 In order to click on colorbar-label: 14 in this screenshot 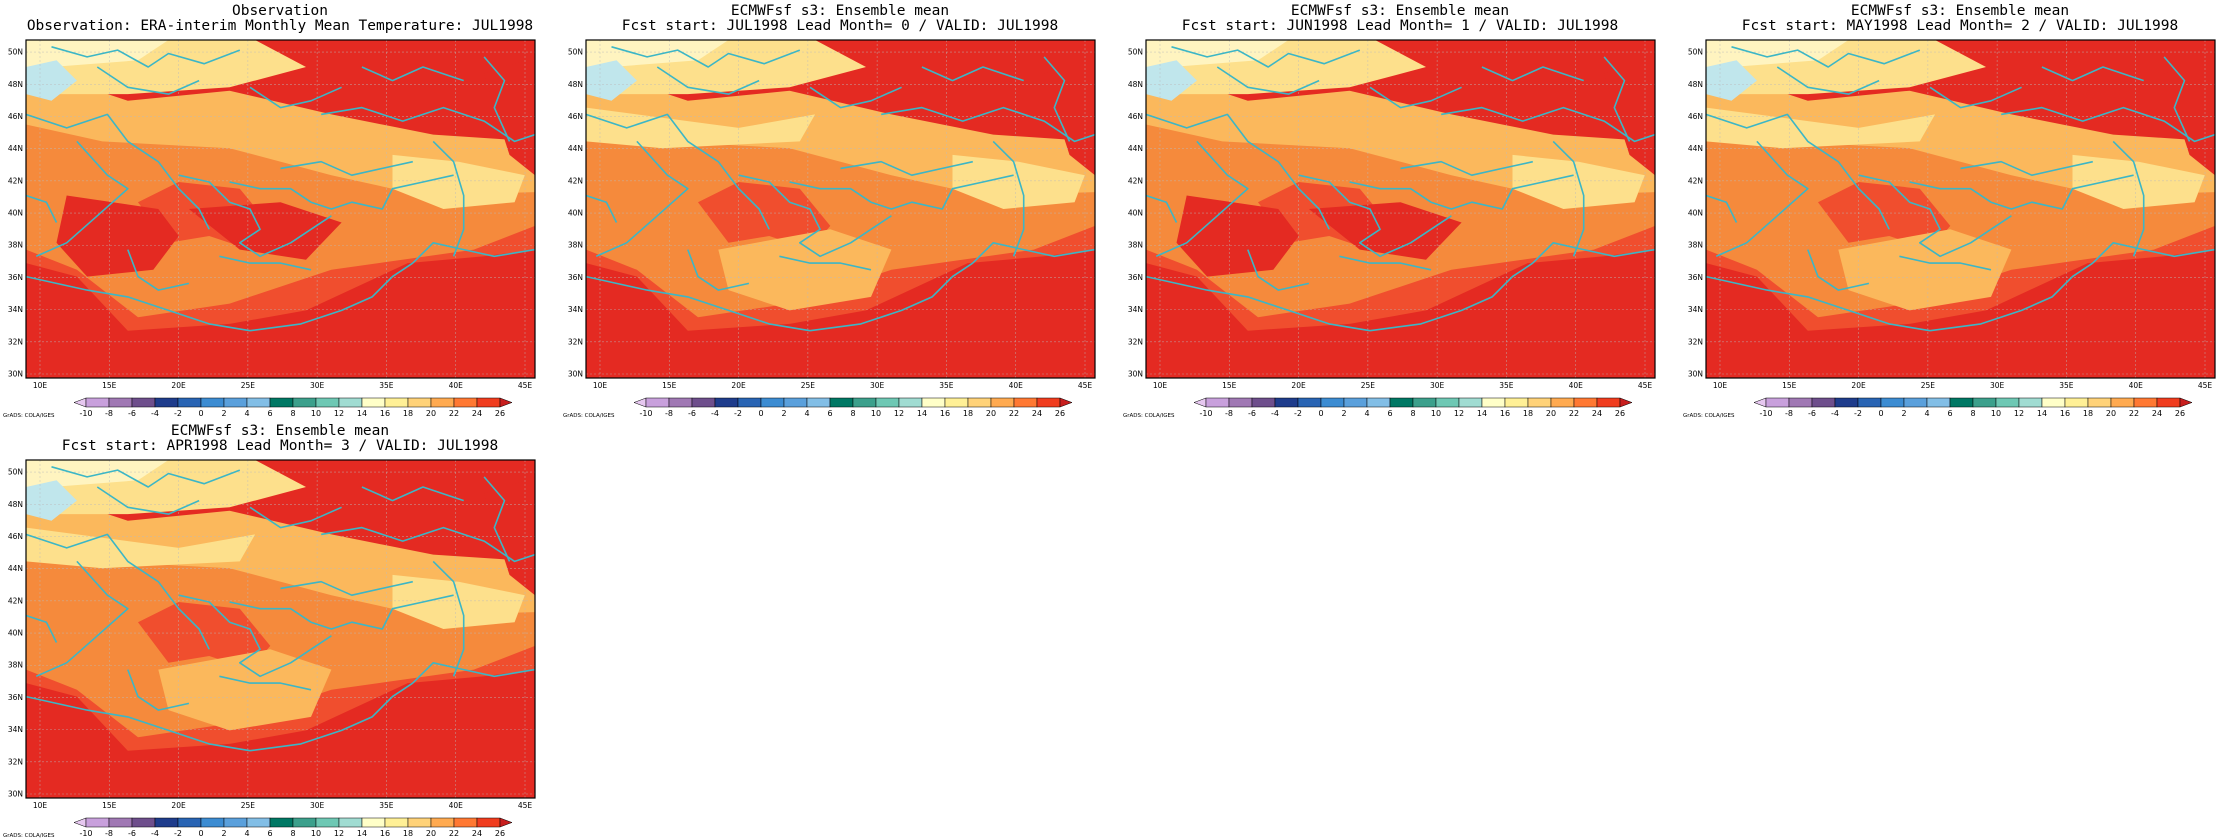, I will do `click(922, 413)`.